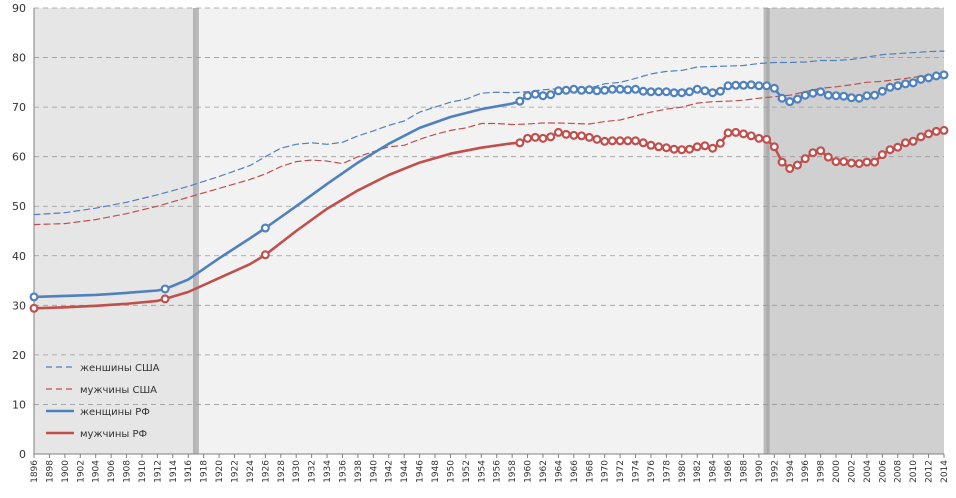 The image size is (956, 498). I want to click on series-3-point-2006, so click(882, 155).